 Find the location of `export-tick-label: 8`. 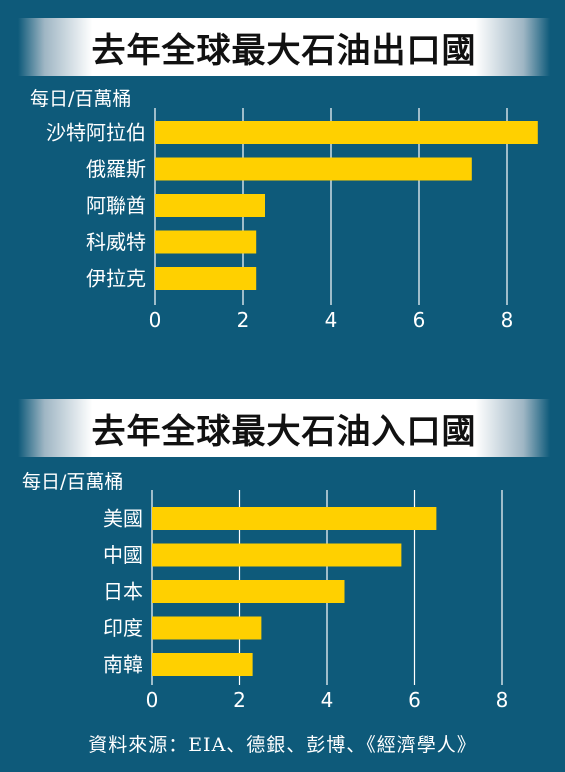

export-tick-label: 8 is located at coordinates (507, 320).